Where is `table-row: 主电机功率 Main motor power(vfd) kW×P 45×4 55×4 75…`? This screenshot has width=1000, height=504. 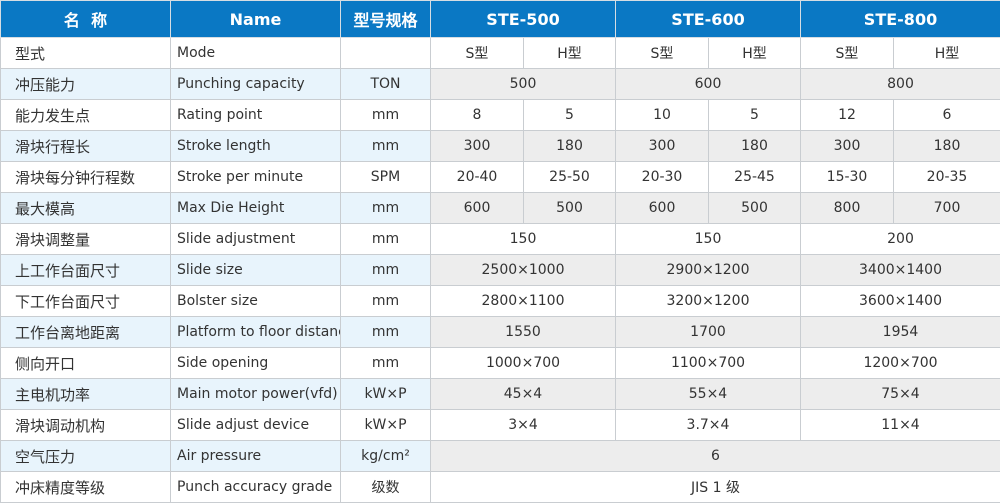
table-row: 主电机功率 Main motor power(vfd) kW×P 45×4 55×4 75… is located at coordinates (500, 394).